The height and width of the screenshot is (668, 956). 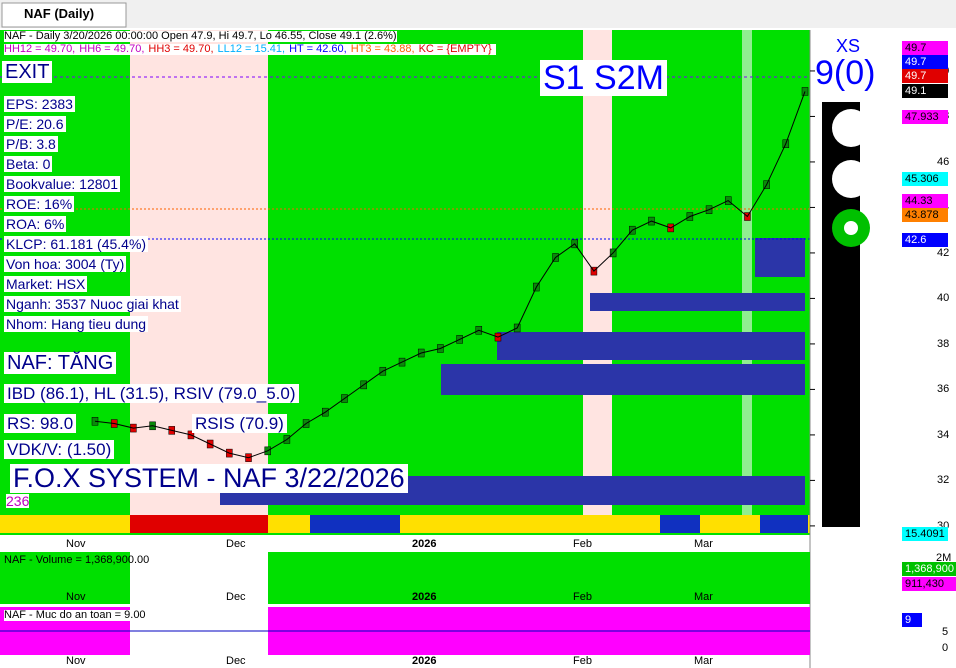 I want to click on exit-label: EXIT, so click(x=27, y=72).